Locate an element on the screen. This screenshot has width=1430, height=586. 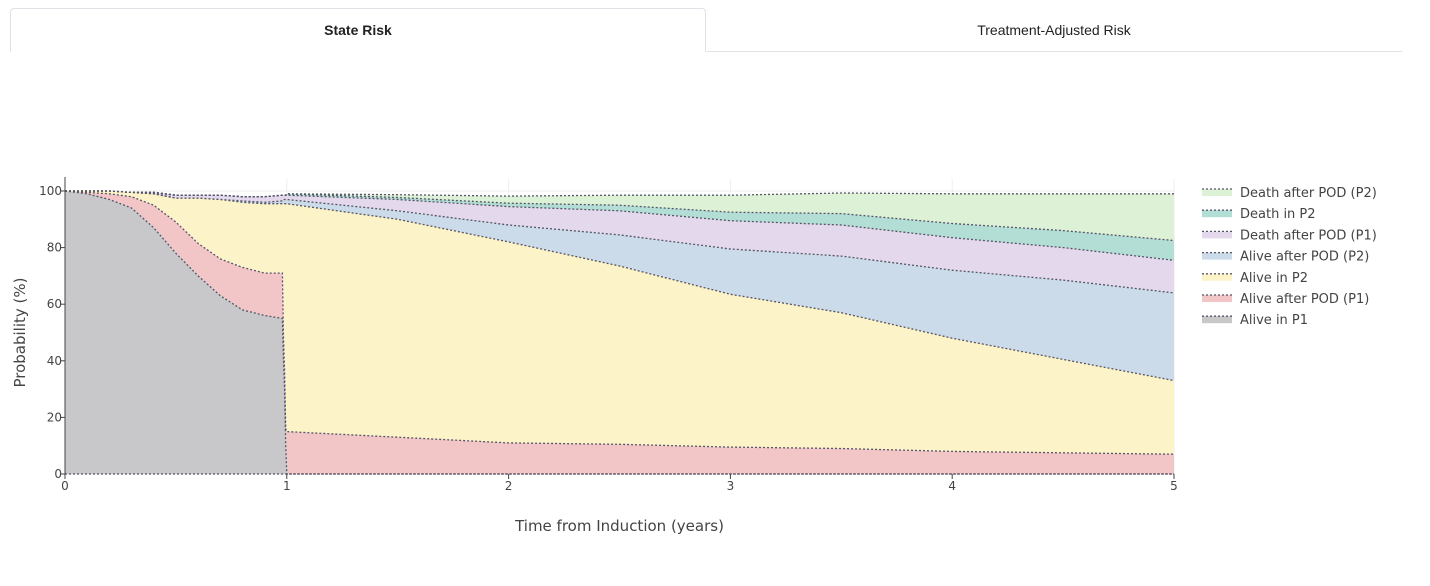
legend-swatch-alive-in-p2 is located at coordinates (1217, 277).